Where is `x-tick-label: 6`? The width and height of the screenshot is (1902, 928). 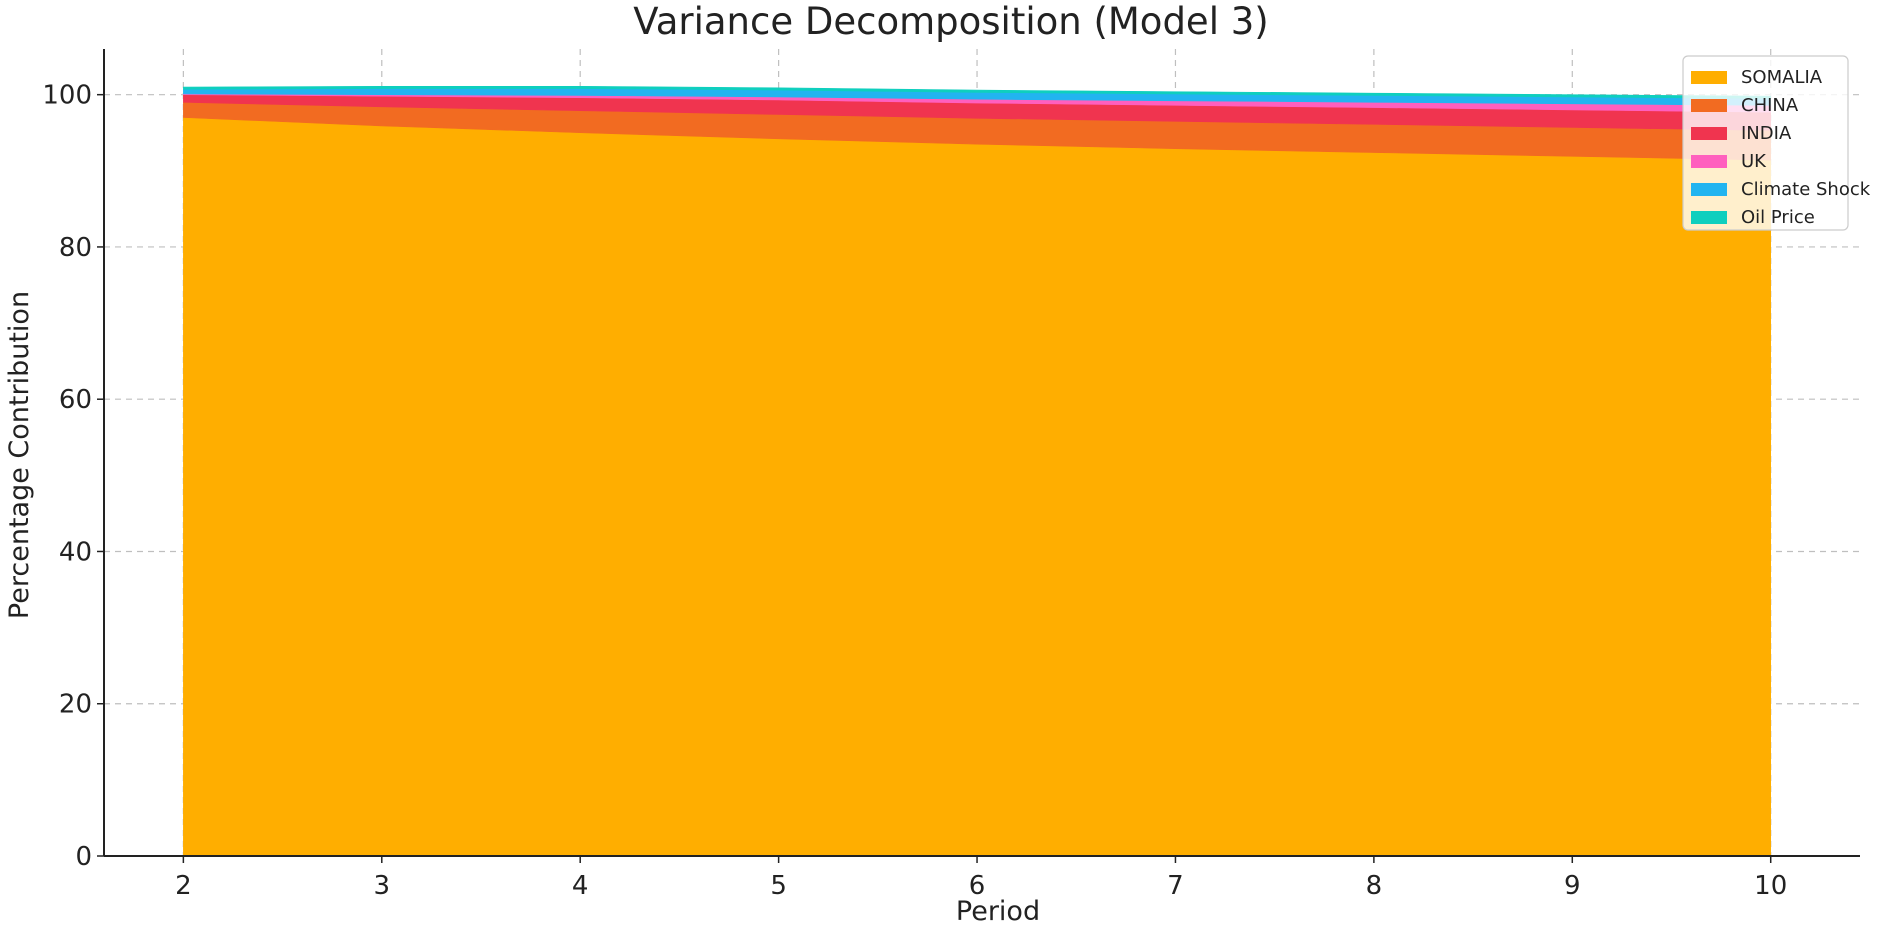
x-tick-label: 6 is located at coordinates (977, 886).